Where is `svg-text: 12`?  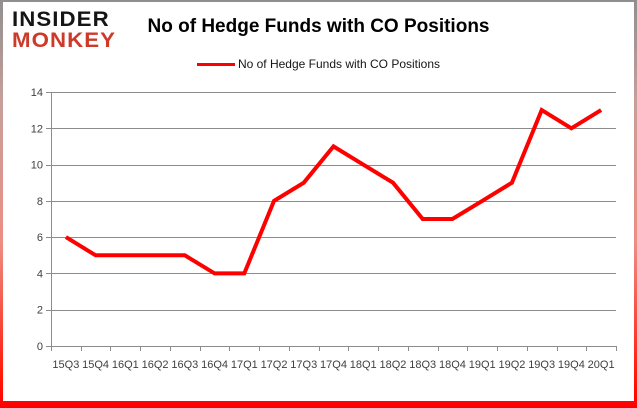
svg-text: 12 is located at coordinates (37, 129).